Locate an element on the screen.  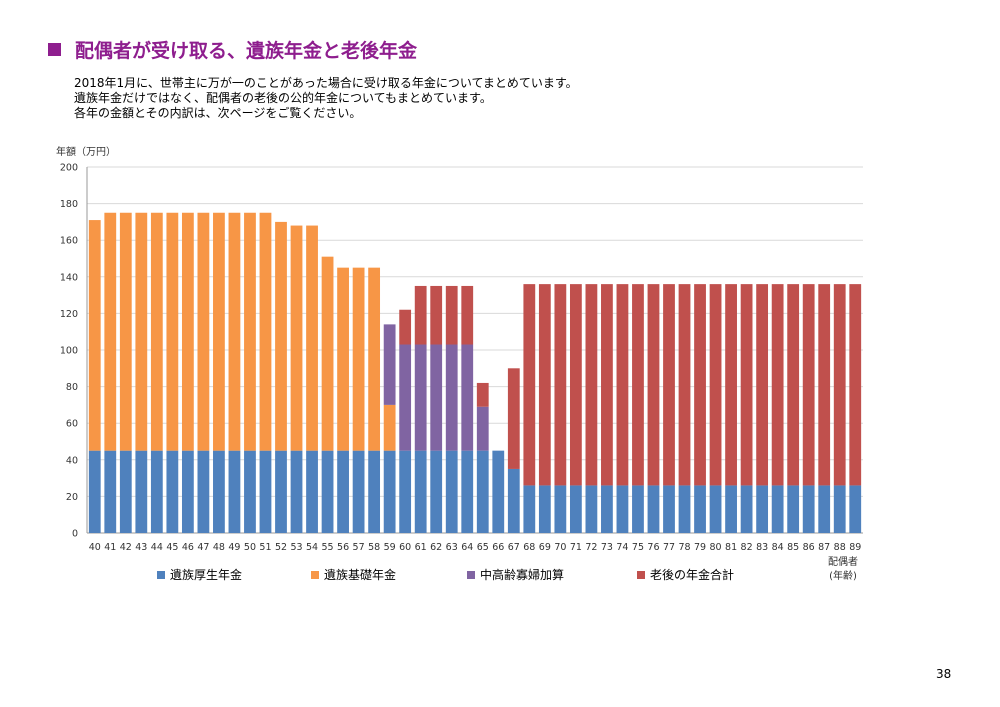
x-tick-label: 82 is located at coordinates (747, 547).